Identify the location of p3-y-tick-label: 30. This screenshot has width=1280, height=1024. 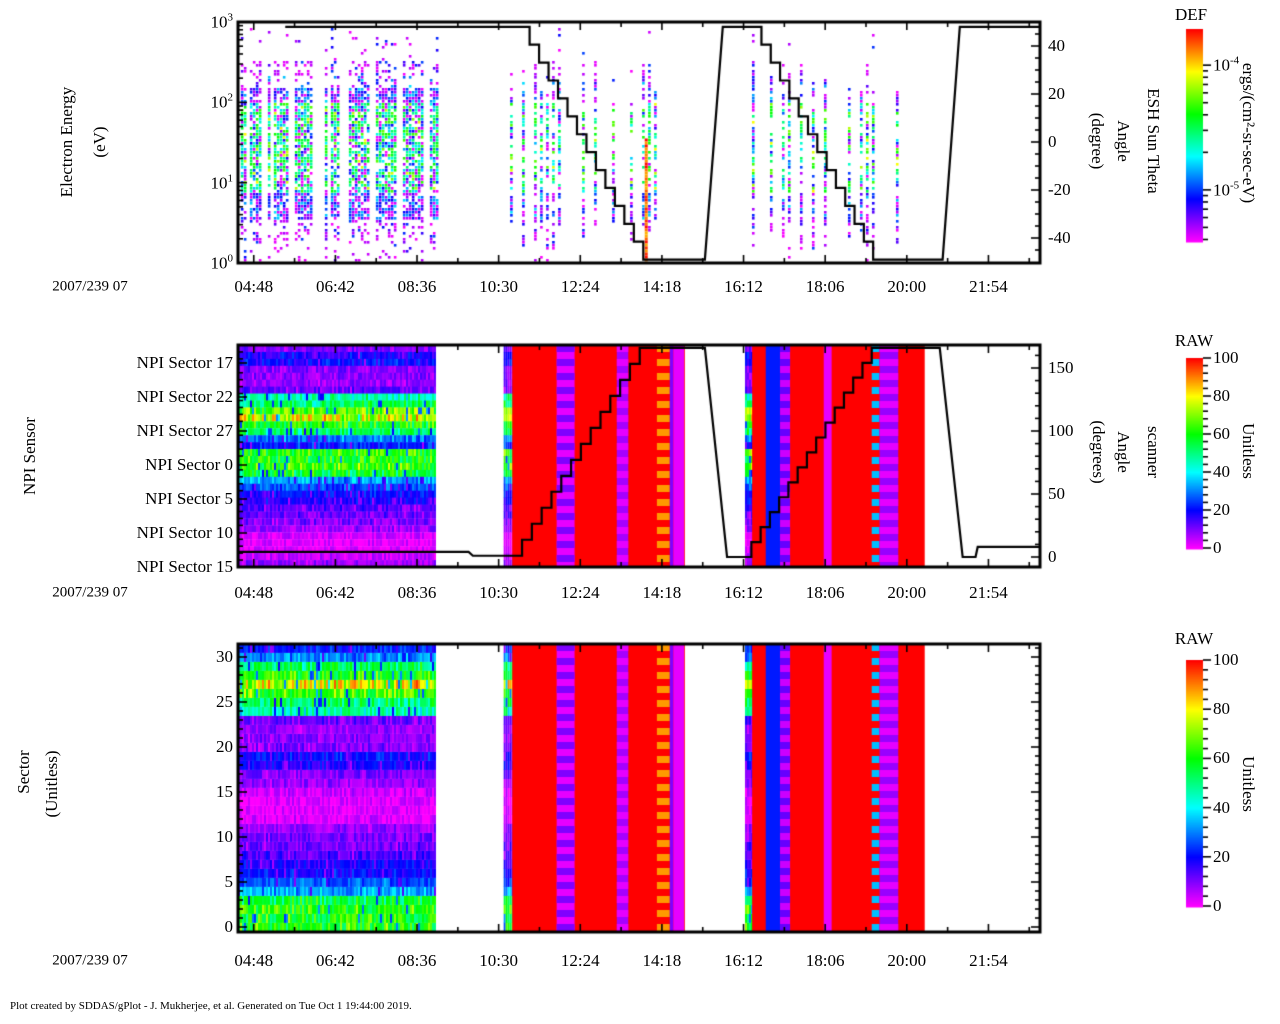
(224, 656).